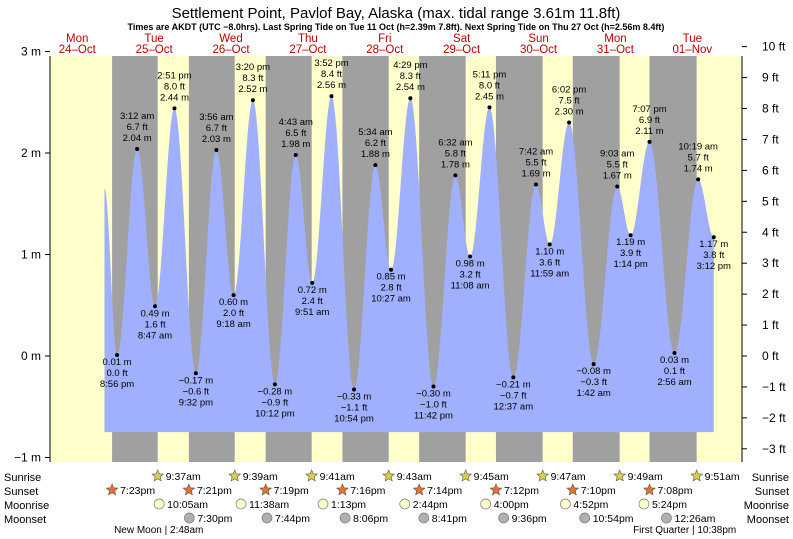 This screenshot has width=793, height=539. I want to click on moonrise-time: 4:52pm, so click(590, 505).